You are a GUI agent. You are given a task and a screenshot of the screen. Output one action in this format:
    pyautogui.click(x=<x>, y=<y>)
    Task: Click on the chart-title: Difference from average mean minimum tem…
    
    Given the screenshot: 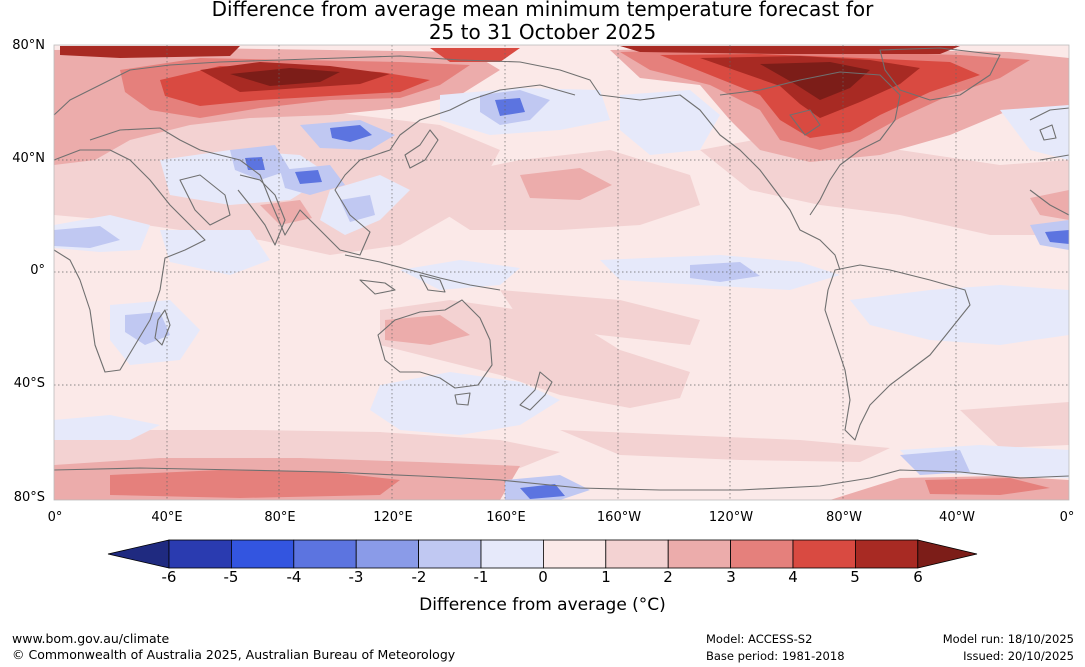 What is the action you would take?
    pyautogui.click(x=542, y=22)
    